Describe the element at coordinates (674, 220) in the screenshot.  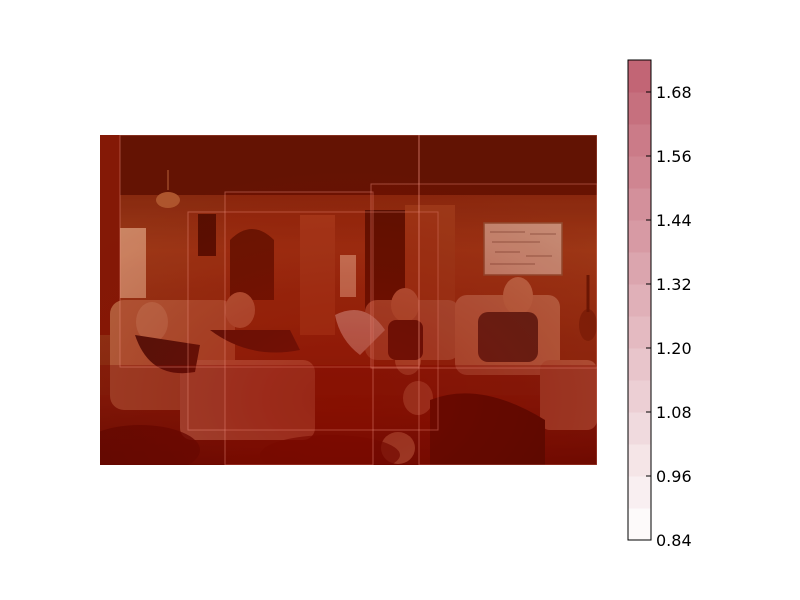
I see `colorbar-tick-label: 1.44` at that location.